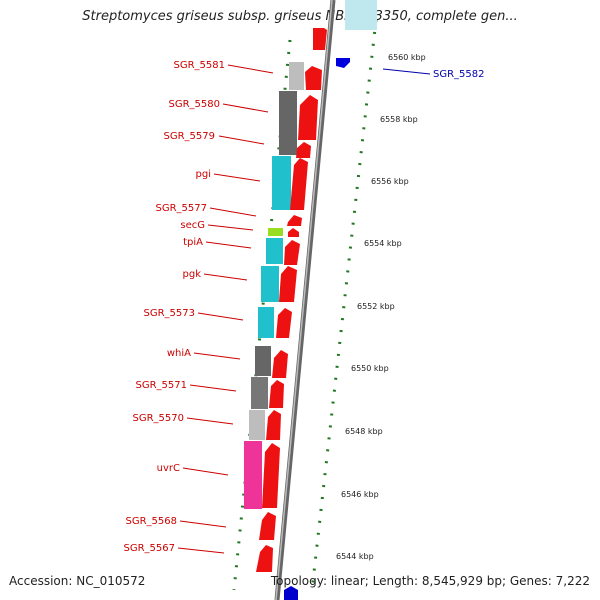  What do you see at coordinates (406, 71) in the screenshot?
I see `right-leader-line` at bounding box center [406, 71].